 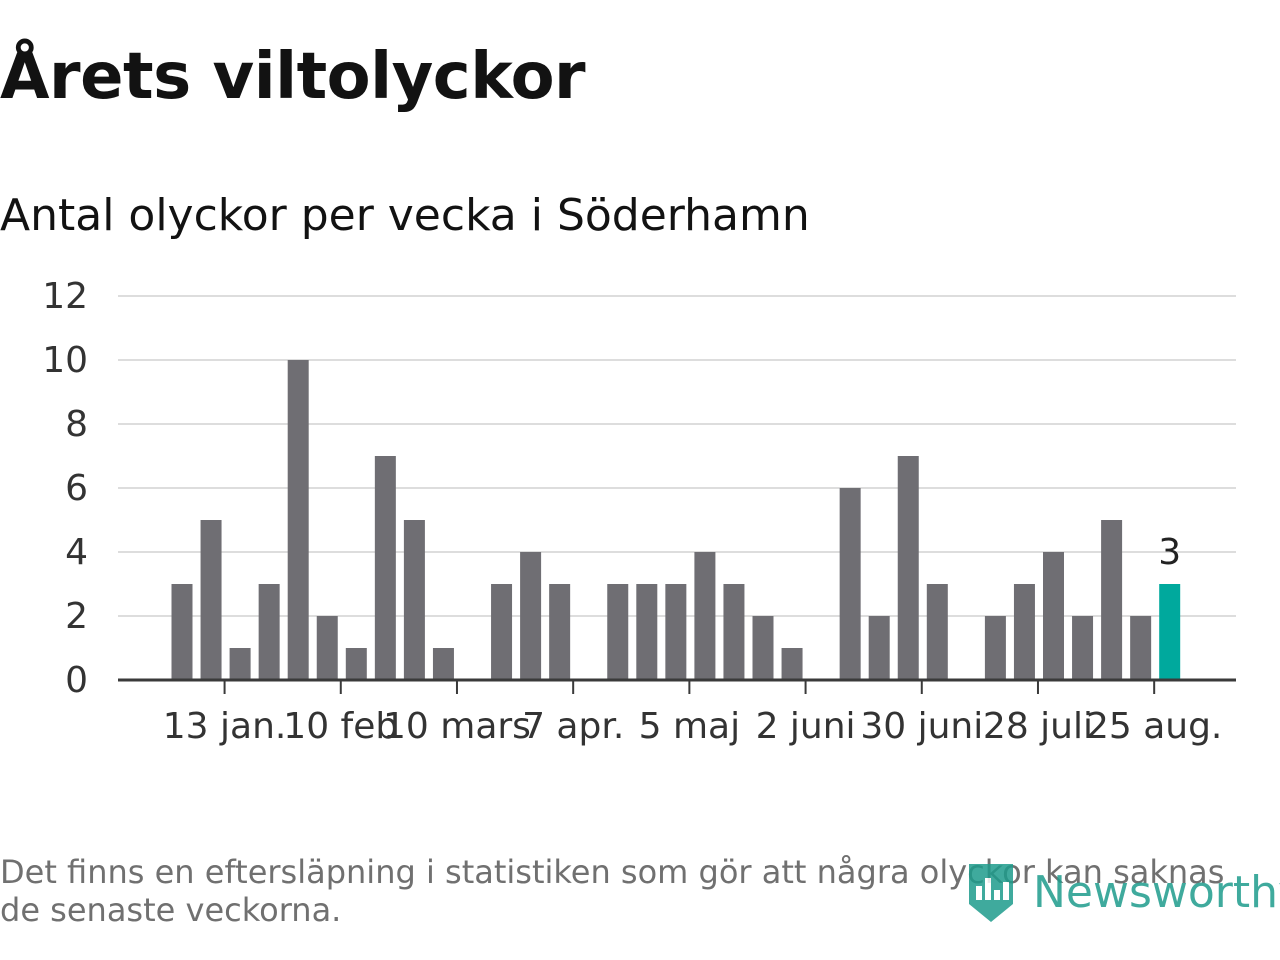 I want to click on y-tick-label-12: 12, so click(x=65, y=296).